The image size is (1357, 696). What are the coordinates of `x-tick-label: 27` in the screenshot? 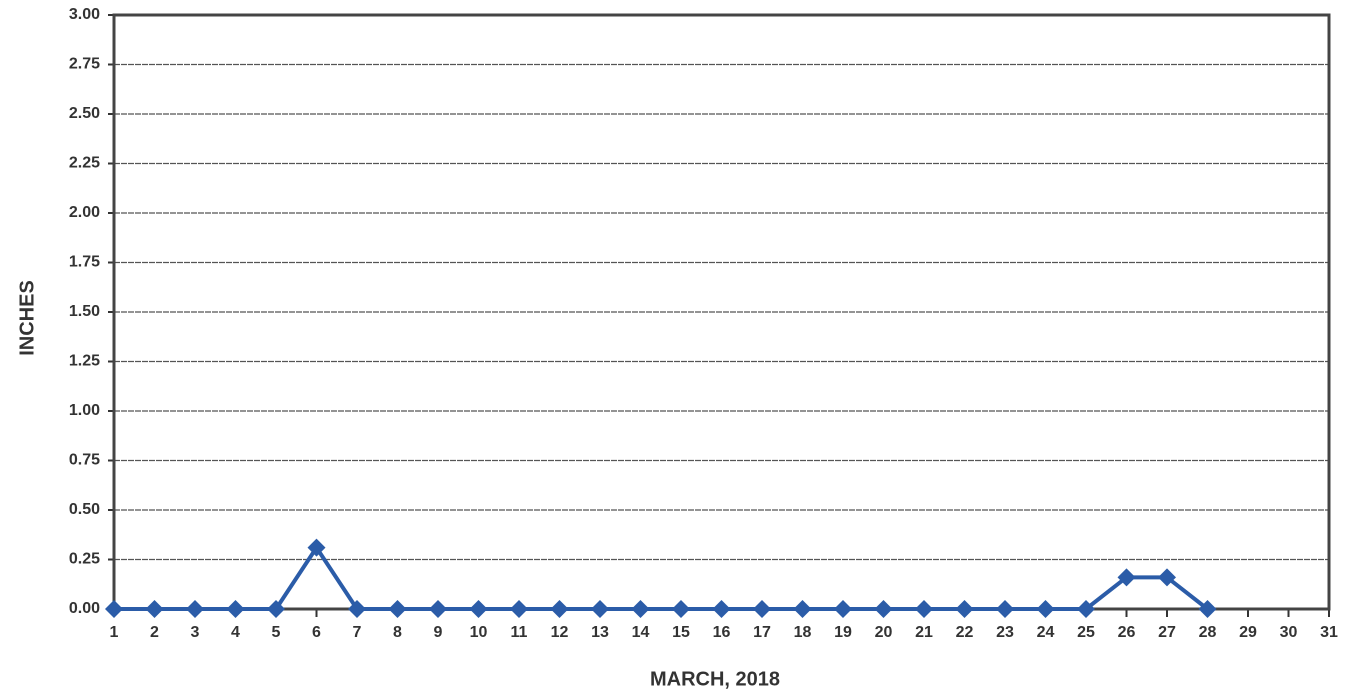 It's located at (1167, 632).